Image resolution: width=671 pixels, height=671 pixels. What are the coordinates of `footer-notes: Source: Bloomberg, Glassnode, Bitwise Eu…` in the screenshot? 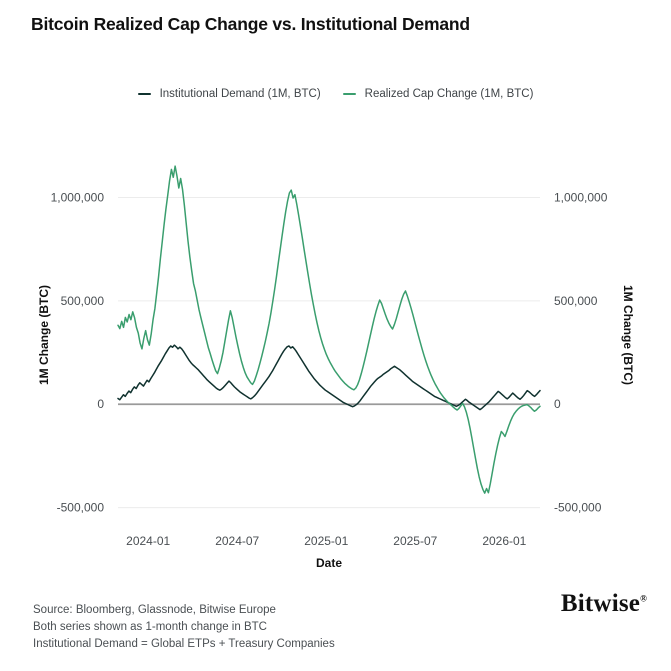 It's located at (184, 627).